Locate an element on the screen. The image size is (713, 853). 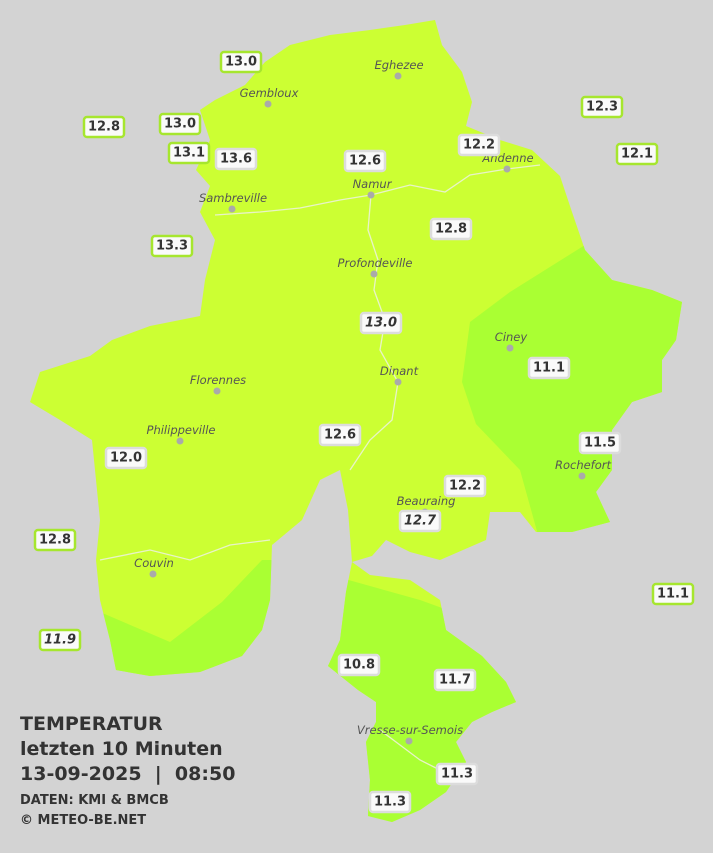
station-value: 11.7 is located at coordinates (455, 680).